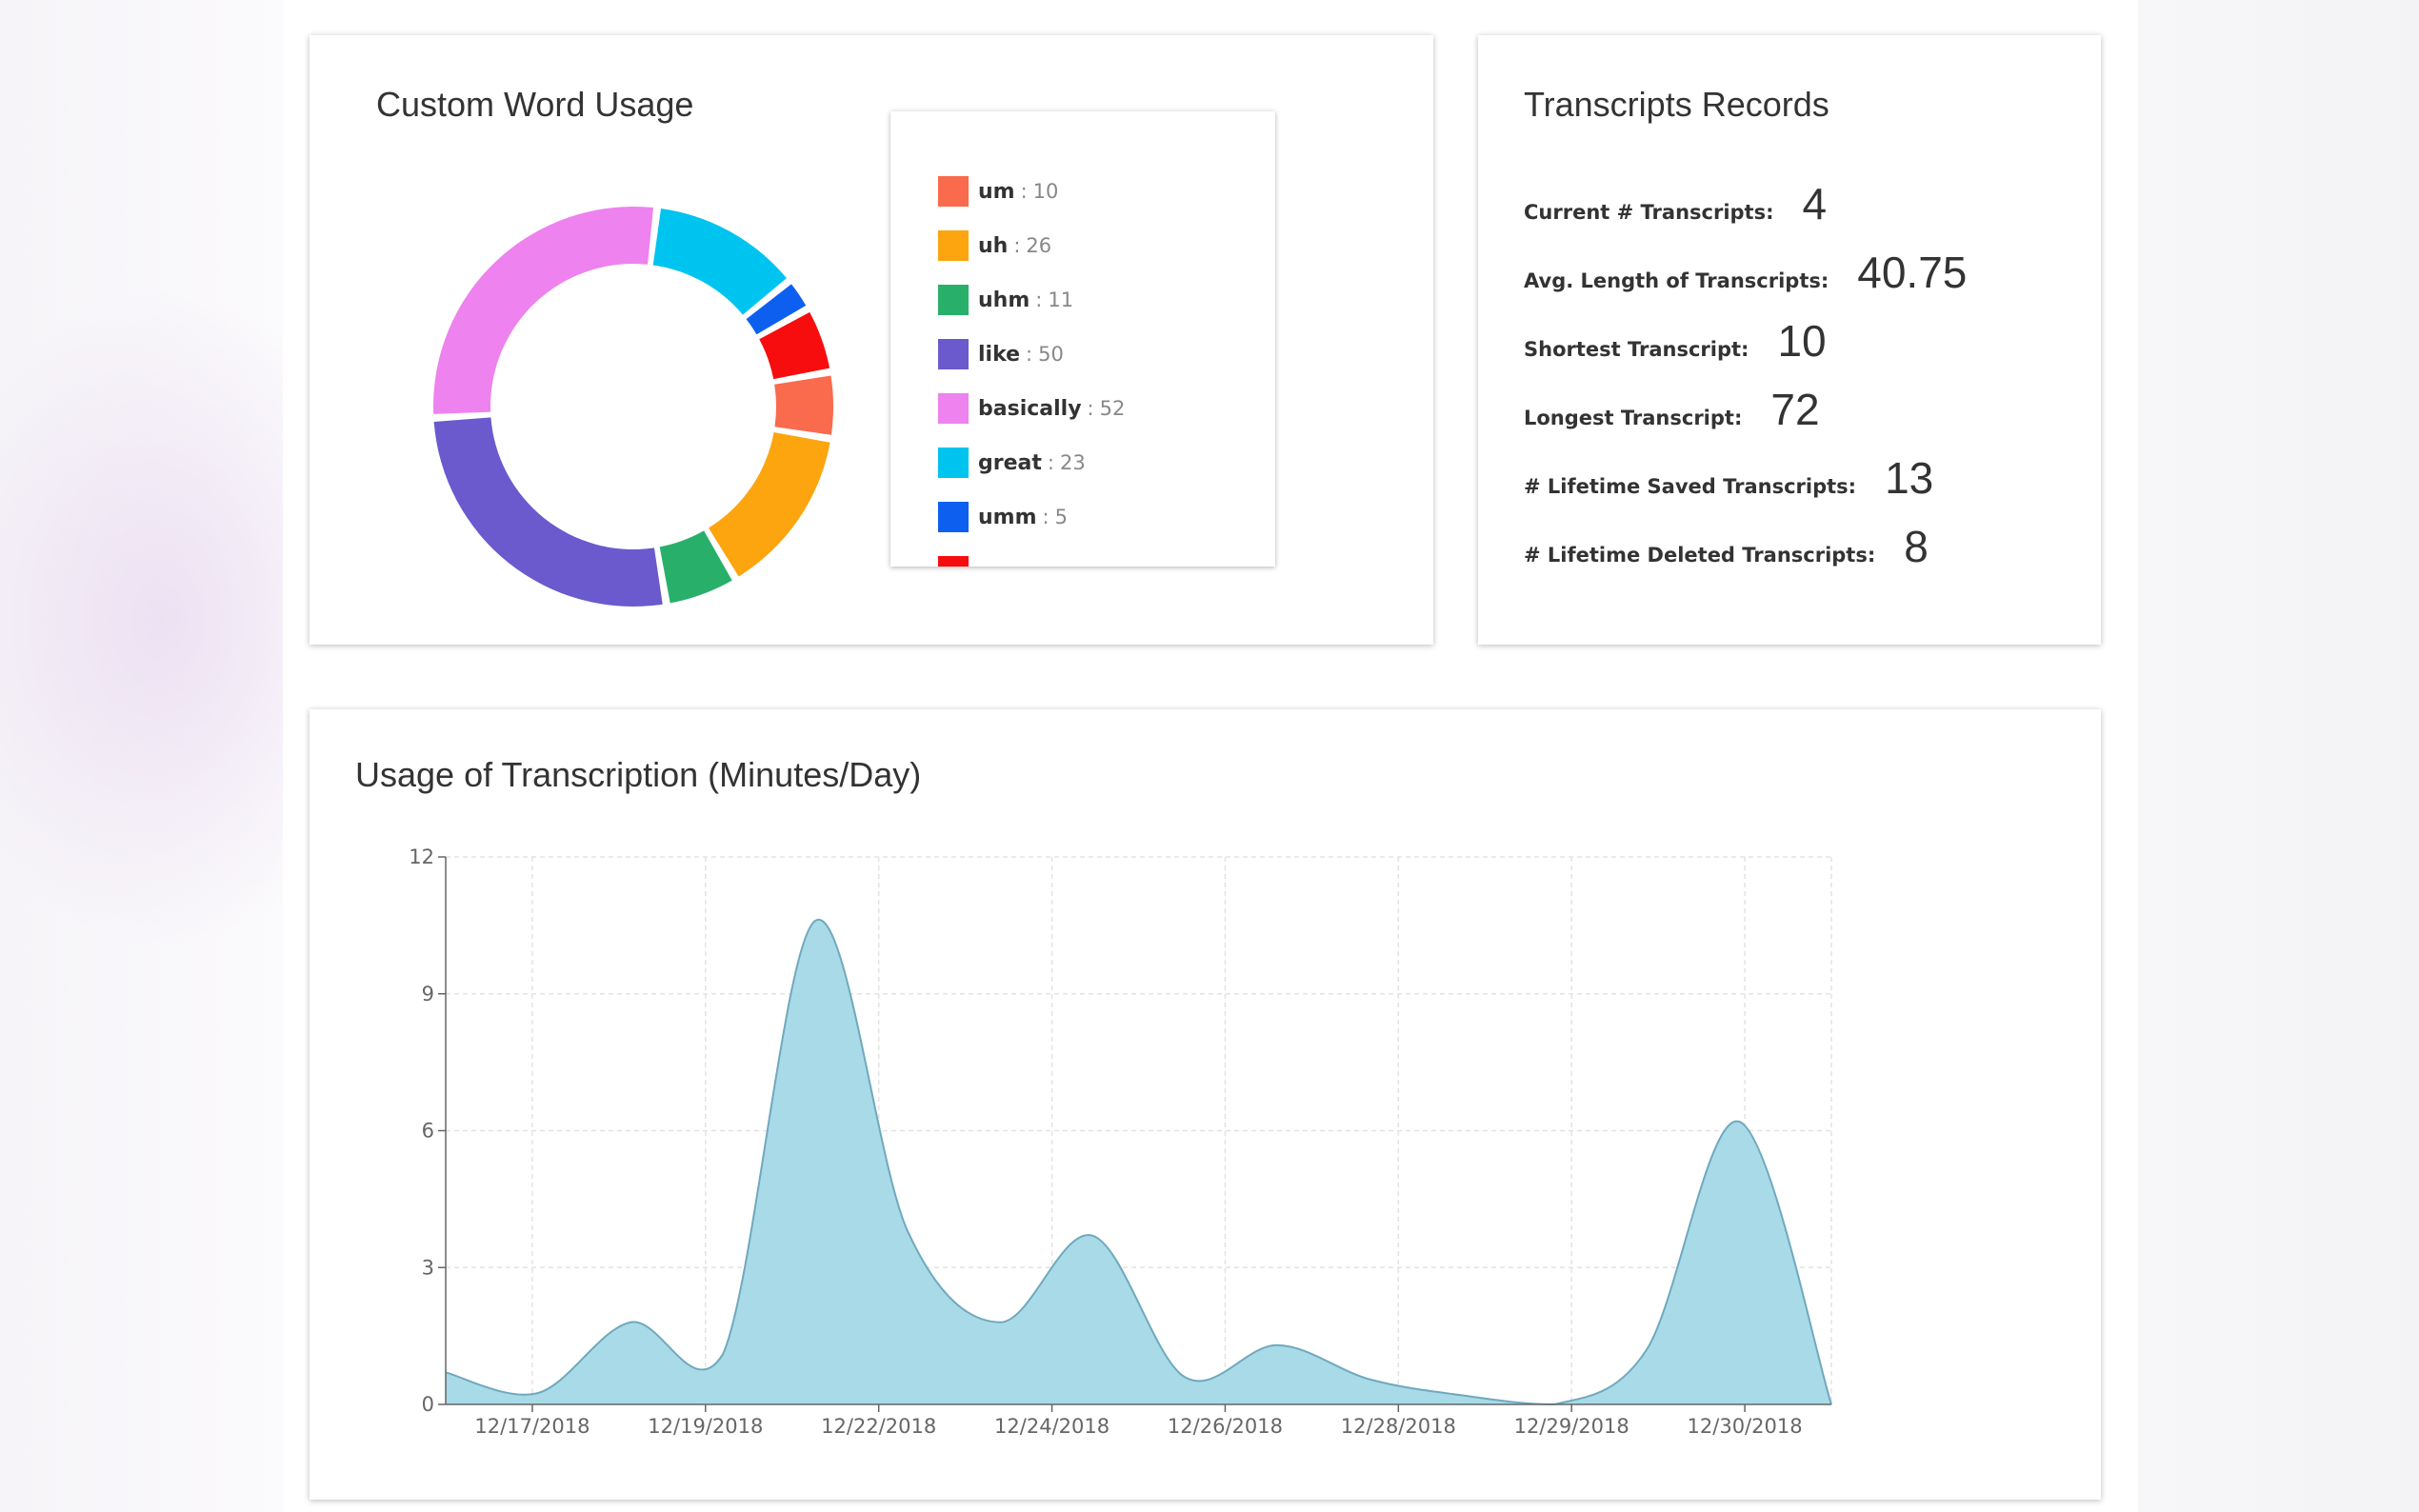  What do you see at coordinates (705, 1426) in the screenshot?
I see `x-tick-label: 12/19/2018` at bounding box center [705, 1426].